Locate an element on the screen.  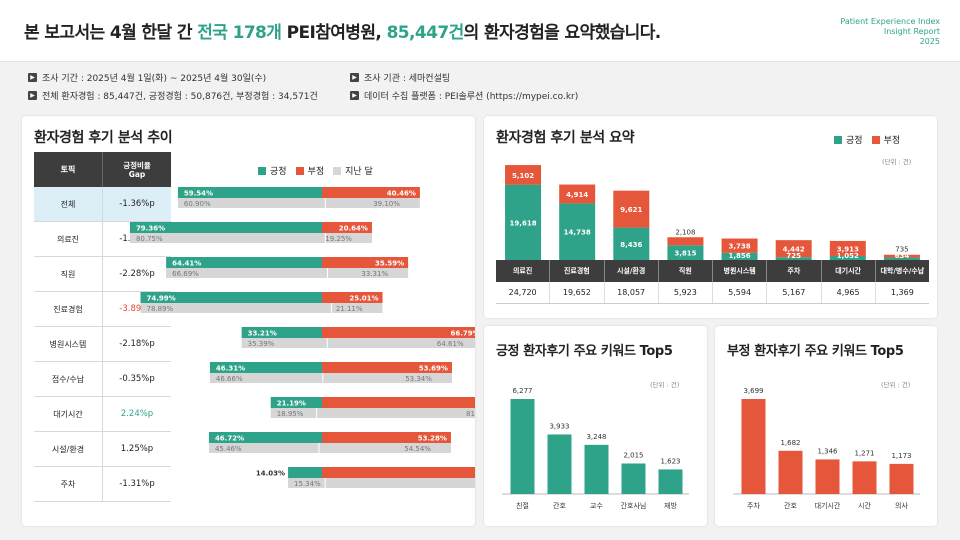
keyword-category-label: 간호사님 is located at coordinates (634, 505).